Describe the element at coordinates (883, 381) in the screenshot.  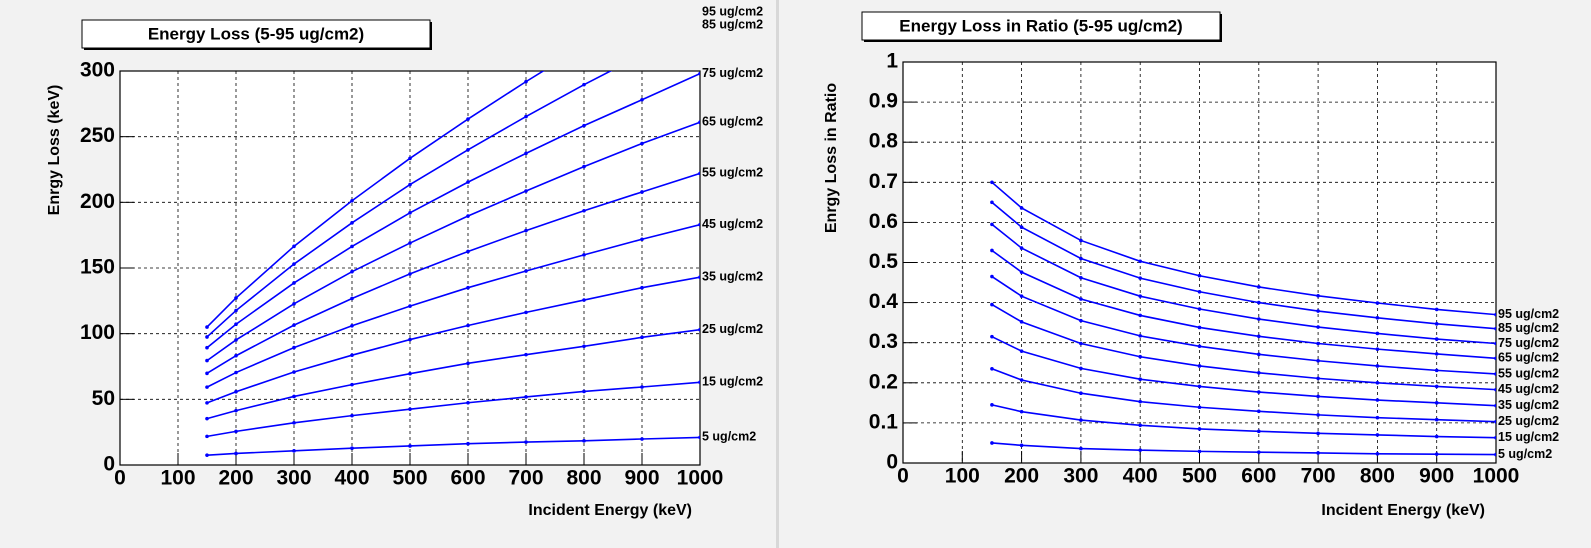
I see `y-tick-label: 0.2` at that location.